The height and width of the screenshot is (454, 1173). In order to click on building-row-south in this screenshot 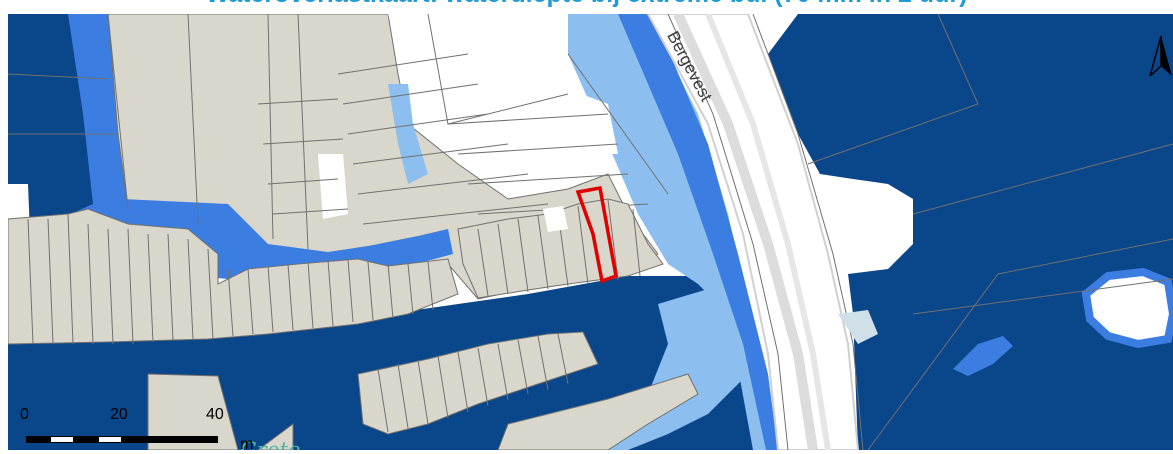, I will do `click(233, 276)`.